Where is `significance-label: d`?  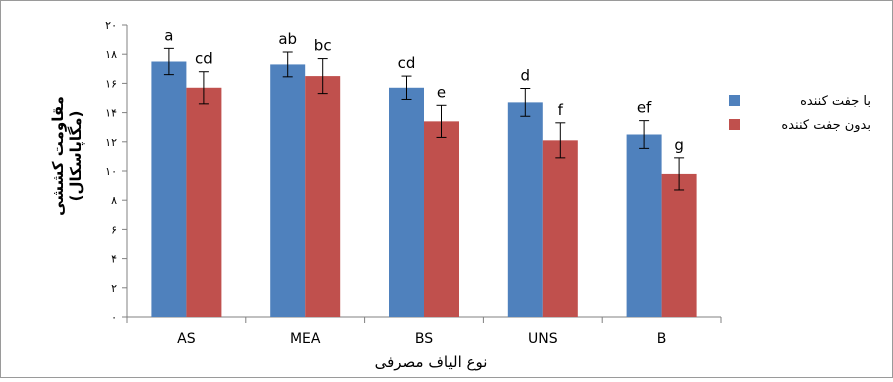 significance-label: d is located at coordinates (526, 76).